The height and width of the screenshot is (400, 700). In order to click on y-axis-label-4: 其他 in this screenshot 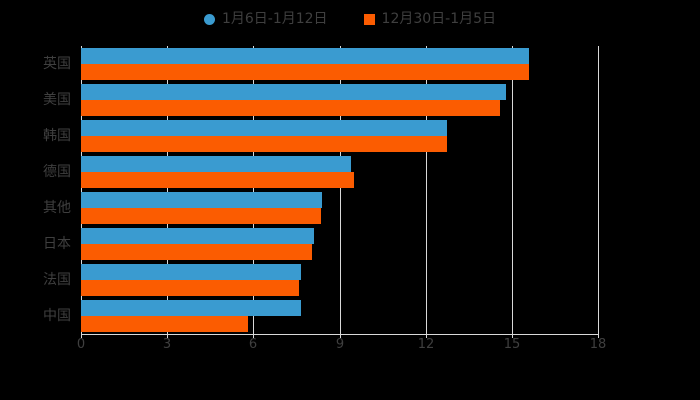, I will do `click(57, 208)`.